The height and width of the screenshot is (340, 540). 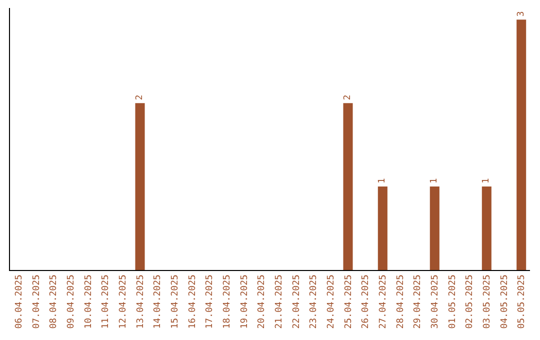 I want to click on x-tick-label: 09.04.2025, so click(x=71, y=301).